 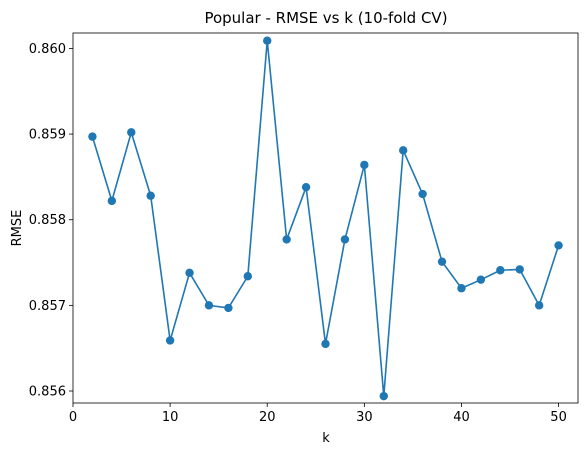 What do you see at coordinates (47, 306) in the screenshot?
I see `y-tick-label: 0.857` at bounding box center [47, 306].